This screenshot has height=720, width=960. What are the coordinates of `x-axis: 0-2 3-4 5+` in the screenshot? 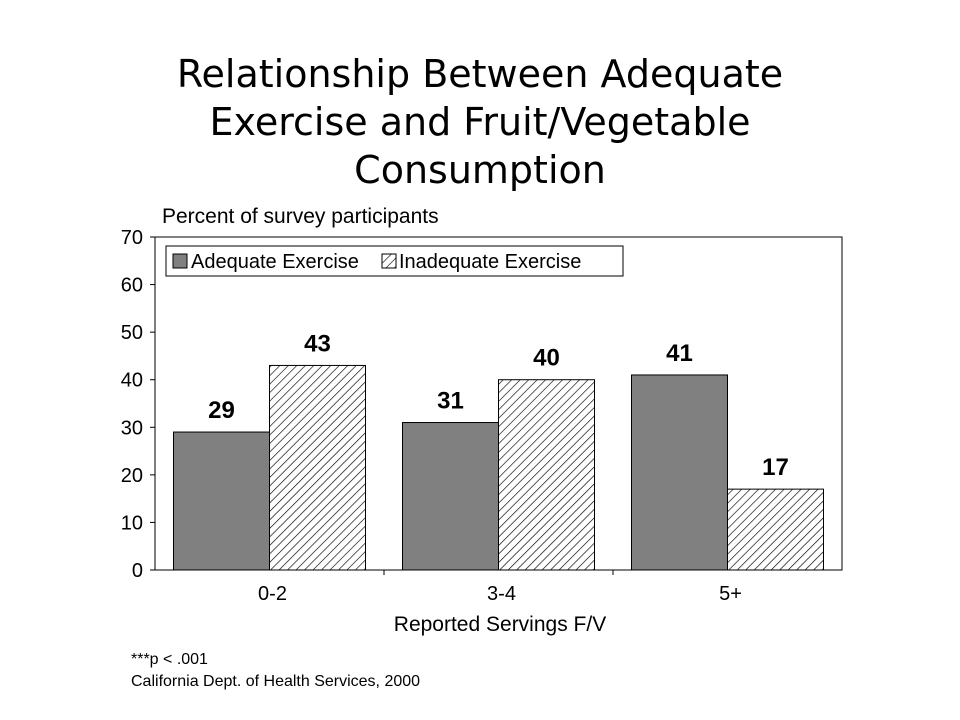 It's located at (500, 587).